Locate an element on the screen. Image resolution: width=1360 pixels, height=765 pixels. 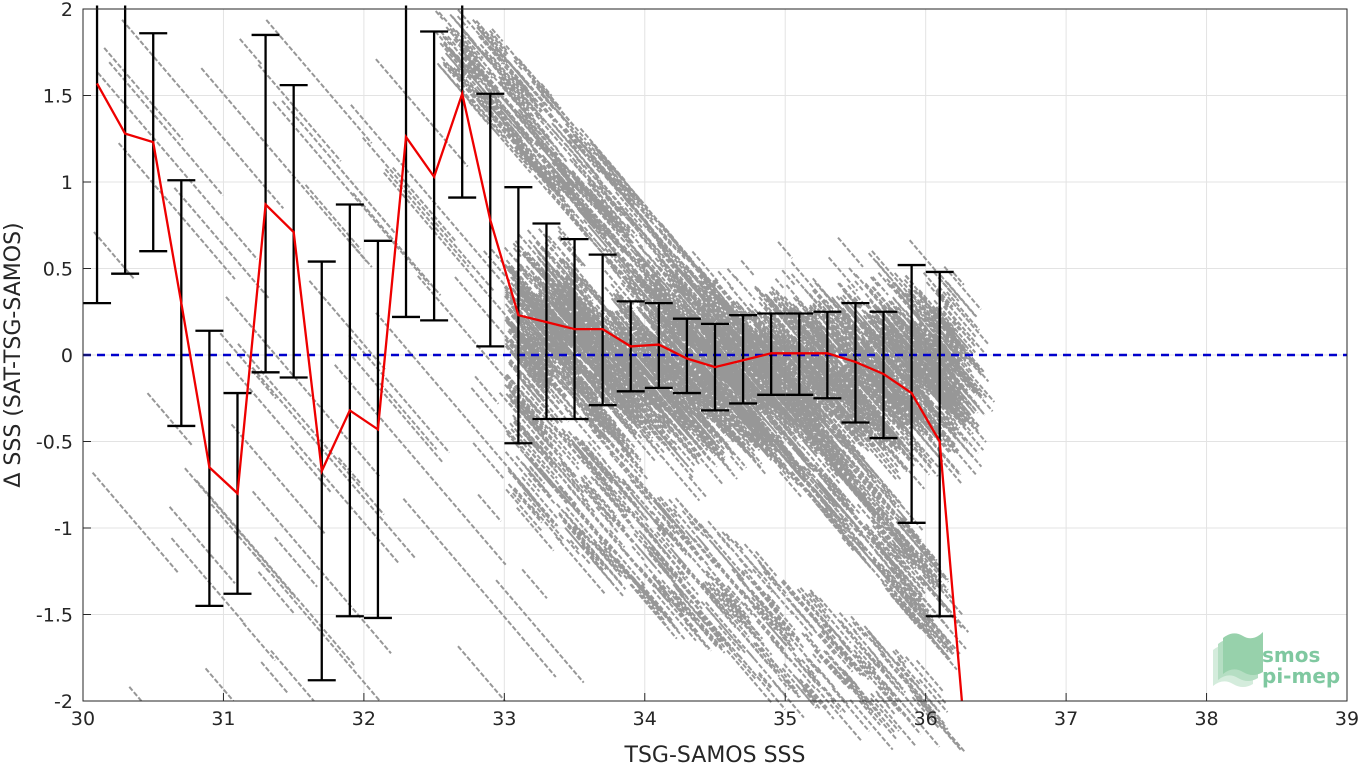
y-axis-ticks: -2 -1.5 -1 -0.5 0 0.5 1 1.5 2 is located at coordinates (63, 356).